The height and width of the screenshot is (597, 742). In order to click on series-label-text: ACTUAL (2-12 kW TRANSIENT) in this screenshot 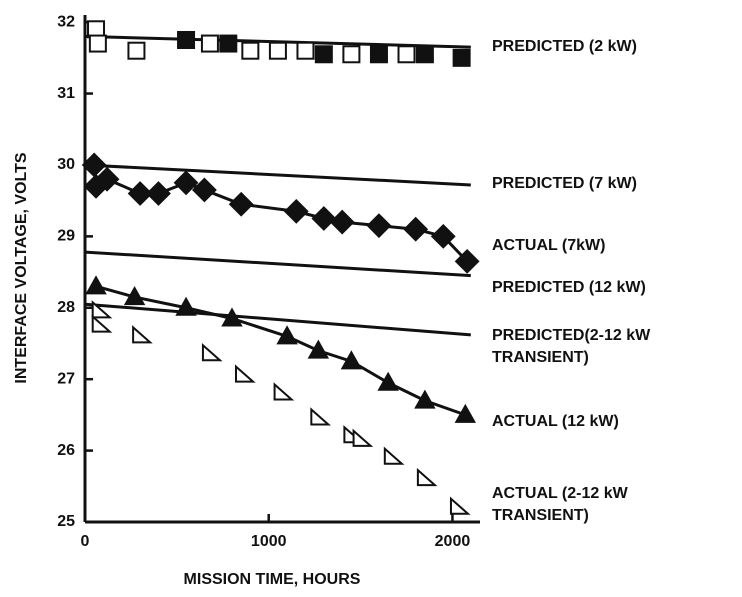, I will do `click(560, 504)`.